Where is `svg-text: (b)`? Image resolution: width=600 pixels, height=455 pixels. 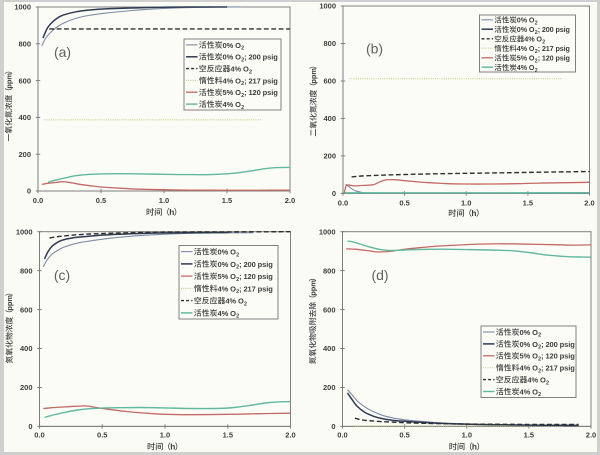 svg-text: (b) is located at coordinates (374, 49).